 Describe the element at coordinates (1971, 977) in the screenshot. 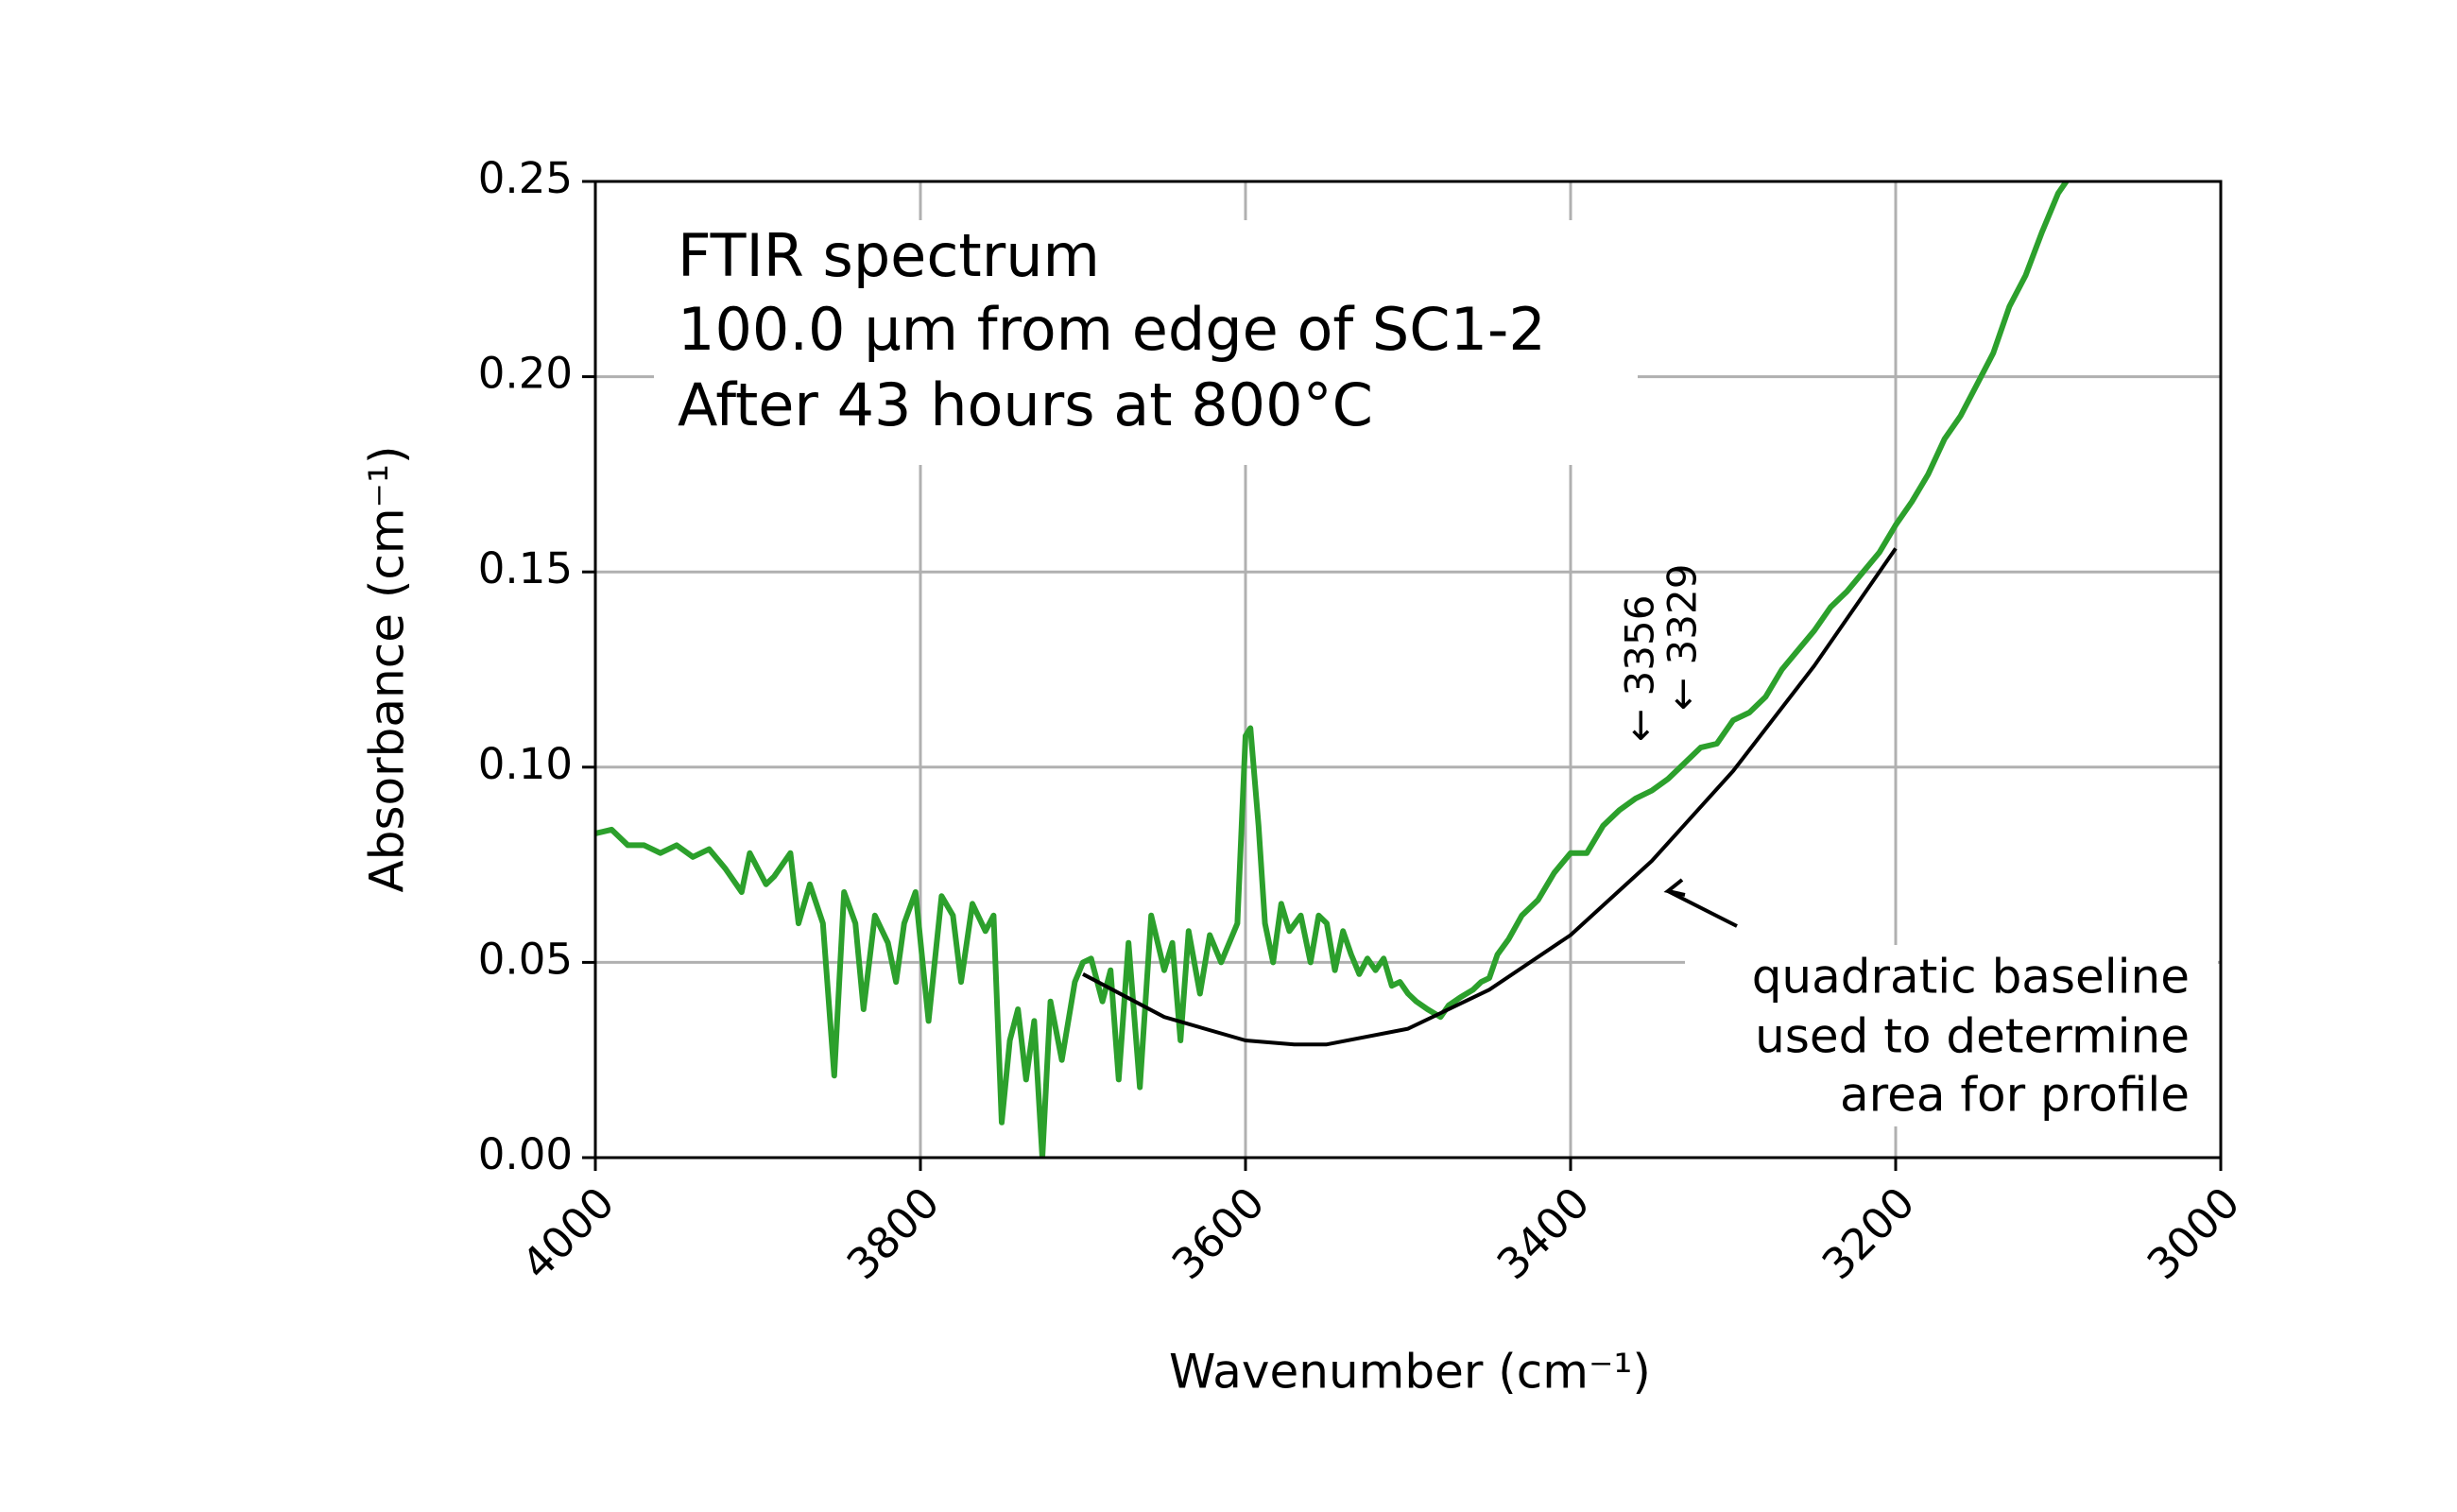

I see `annotation-text: quadratic baseline` at that location.